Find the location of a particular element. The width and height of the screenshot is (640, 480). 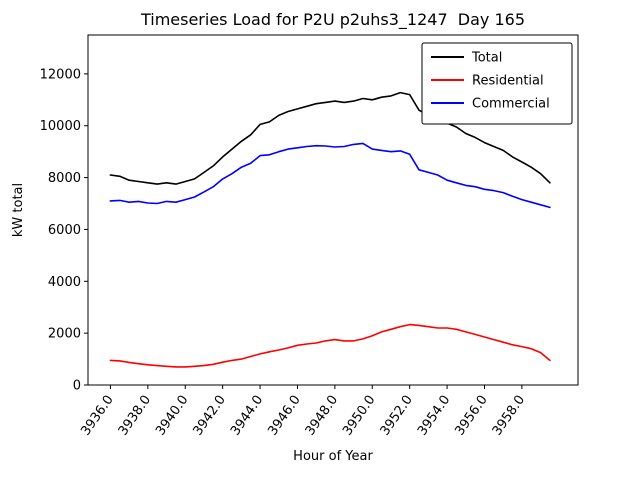

legend-label-residential: Residential is located at coordinates (508, 81).